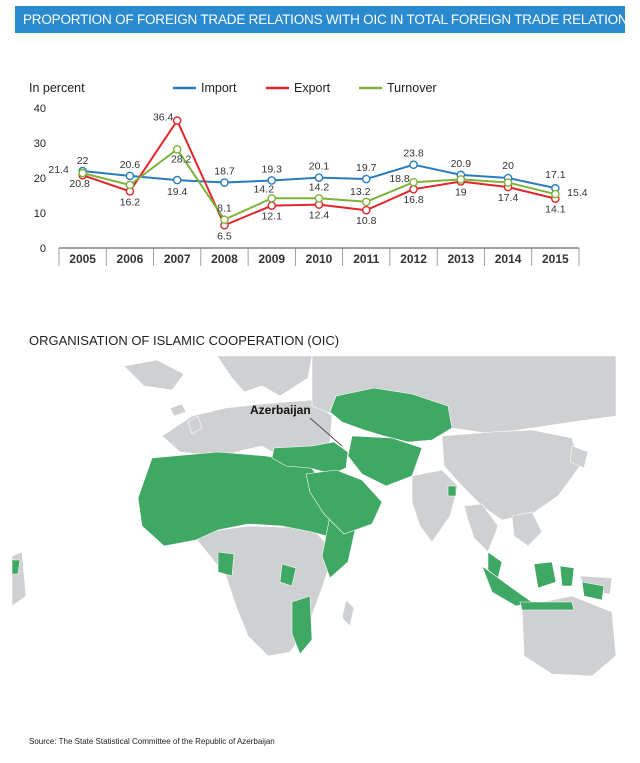 The width and height of the screenshot is (640, 763). Describe the element at coordinates (224, 259) in the screenshot. I see `x-tick-label: 2008` at that location.